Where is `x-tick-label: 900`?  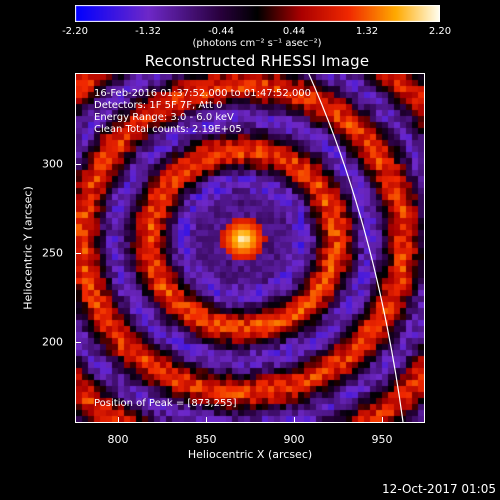 x-tick-label: 900 is located at coordinates (294, 439).